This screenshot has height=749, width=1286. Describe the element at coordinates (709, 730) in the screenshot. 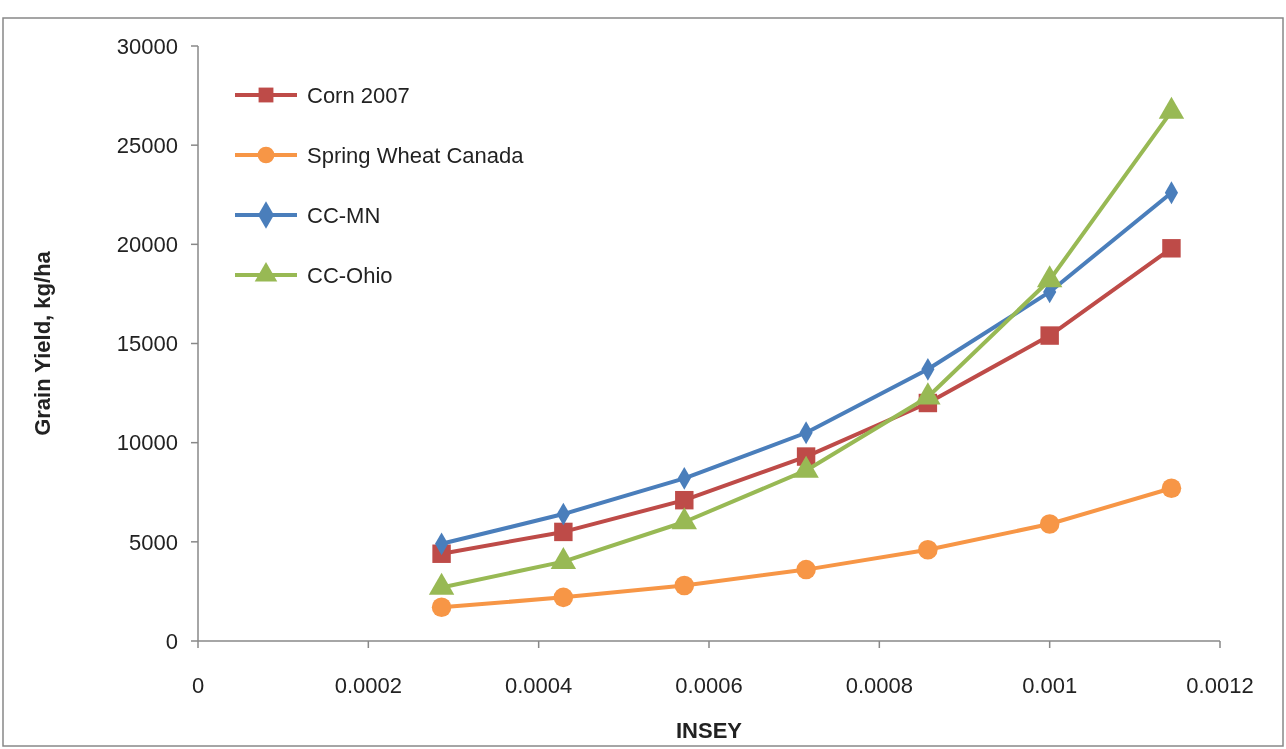

I see `x-axis-title: INSEY` at that location.